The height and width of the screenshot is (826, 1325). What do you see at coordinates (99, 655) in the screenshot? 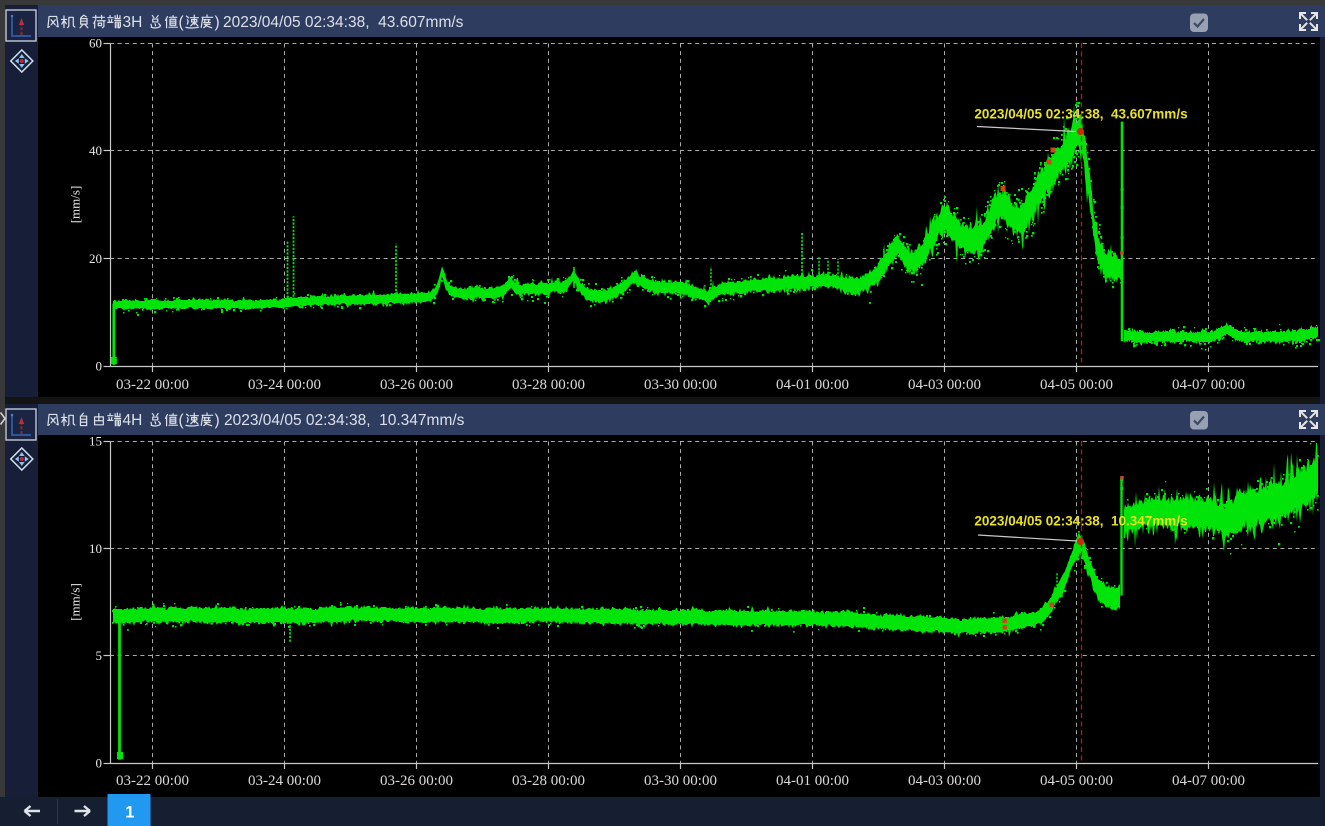
I see `svg-text: 5` at bounding box center [99, 655].